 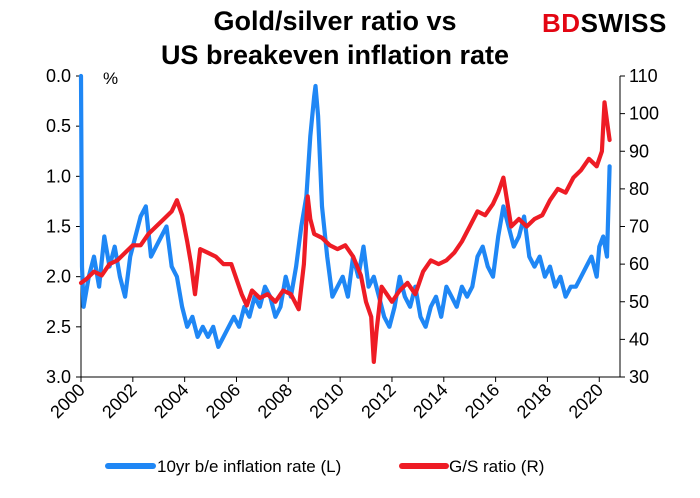 What do you see at coordinates (623, 23) in the screenshot?
I see `logo-part-swiss: SWISS` at bounding box center [623, 23].